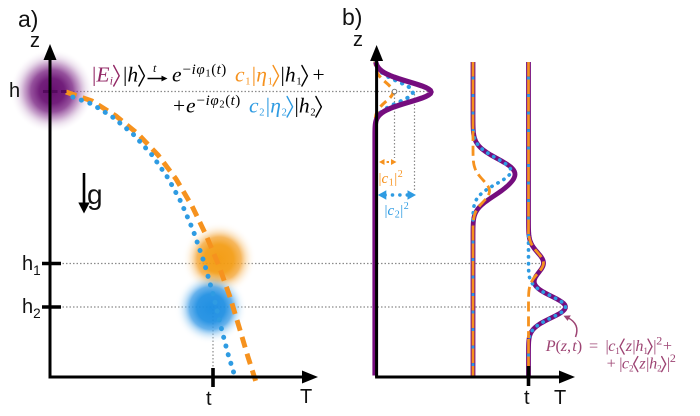  I want to click on svg-text: E, so click(102, 75).